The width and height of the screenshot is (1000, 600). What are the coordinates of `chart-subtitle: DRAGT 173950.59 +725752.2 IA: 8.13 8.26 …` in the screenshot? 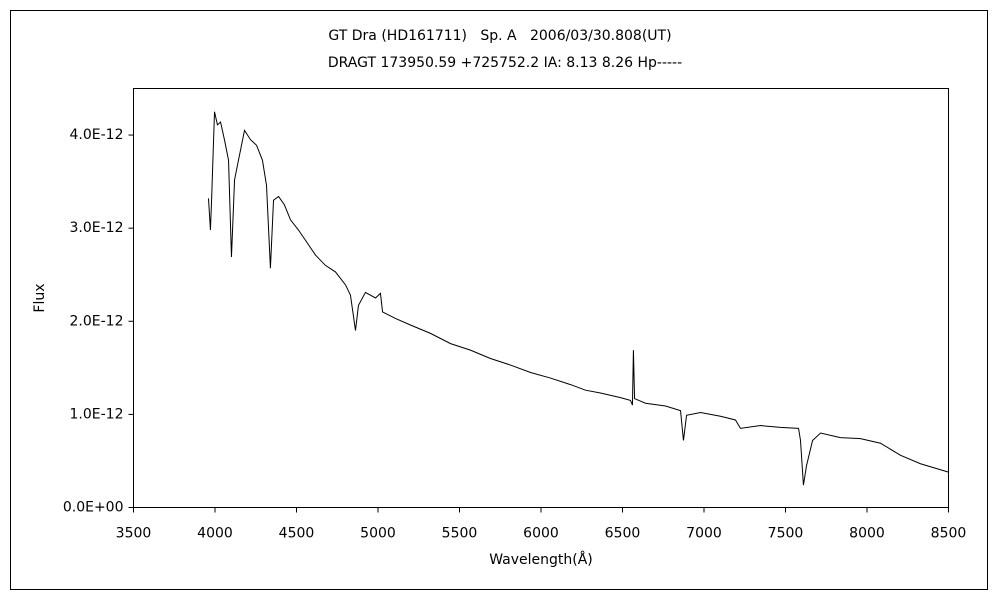 It's located at (505, 63).